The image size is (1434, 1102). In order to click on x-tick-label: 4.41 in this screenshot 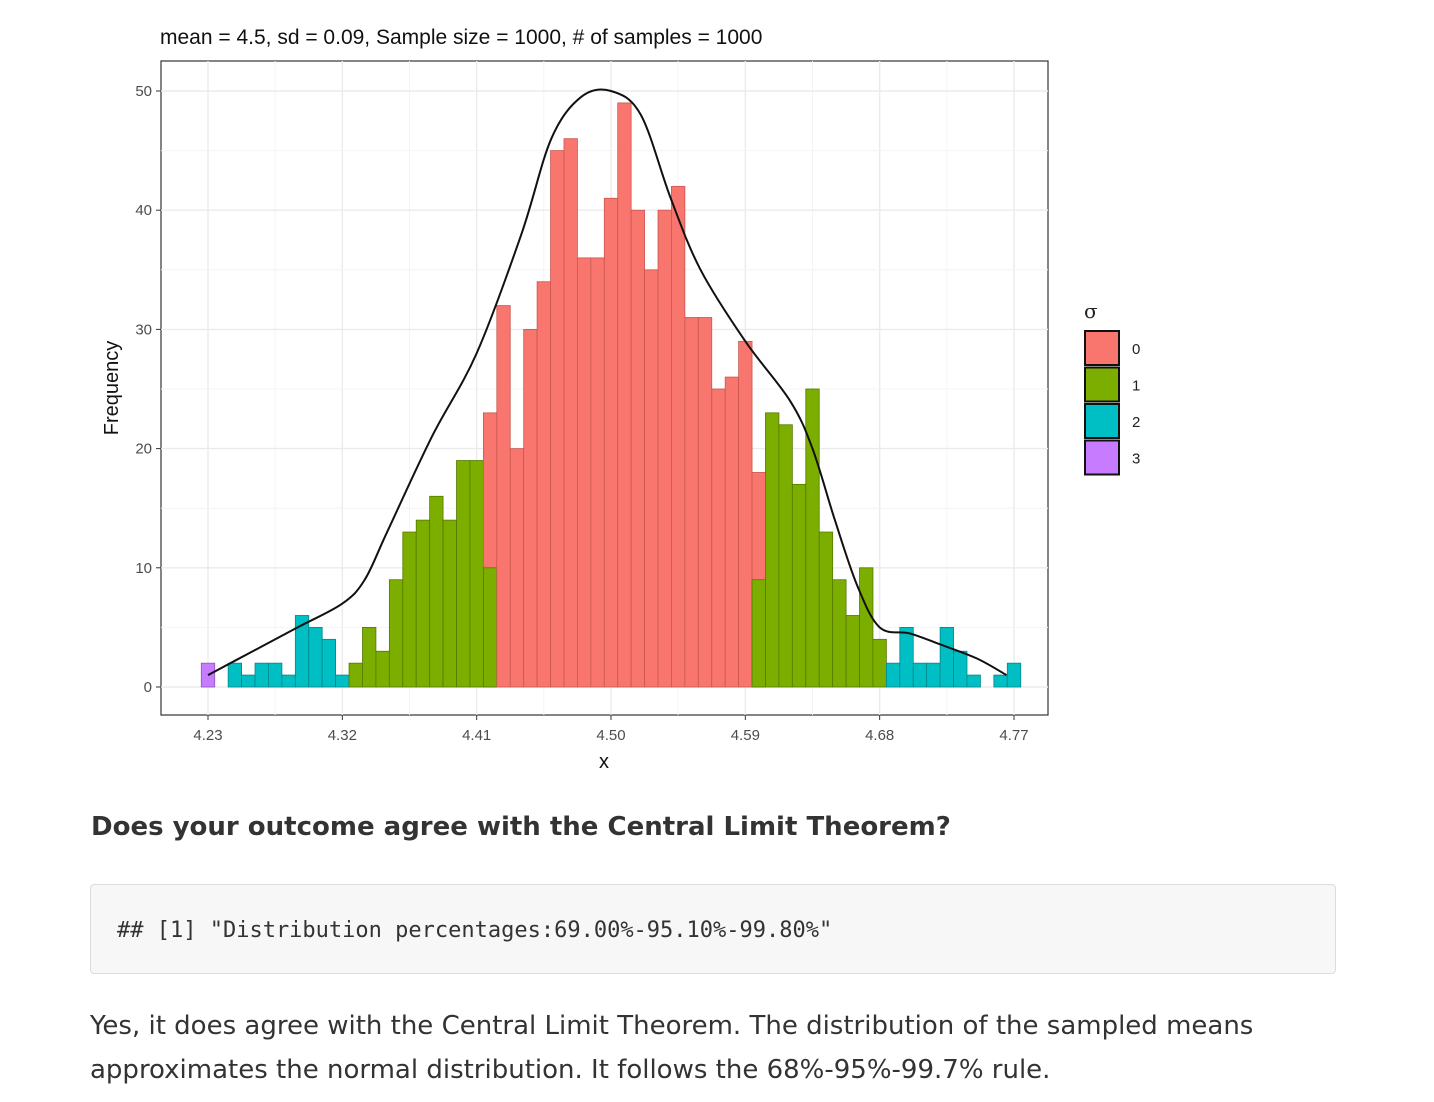, I will do `click(476, 735)`.